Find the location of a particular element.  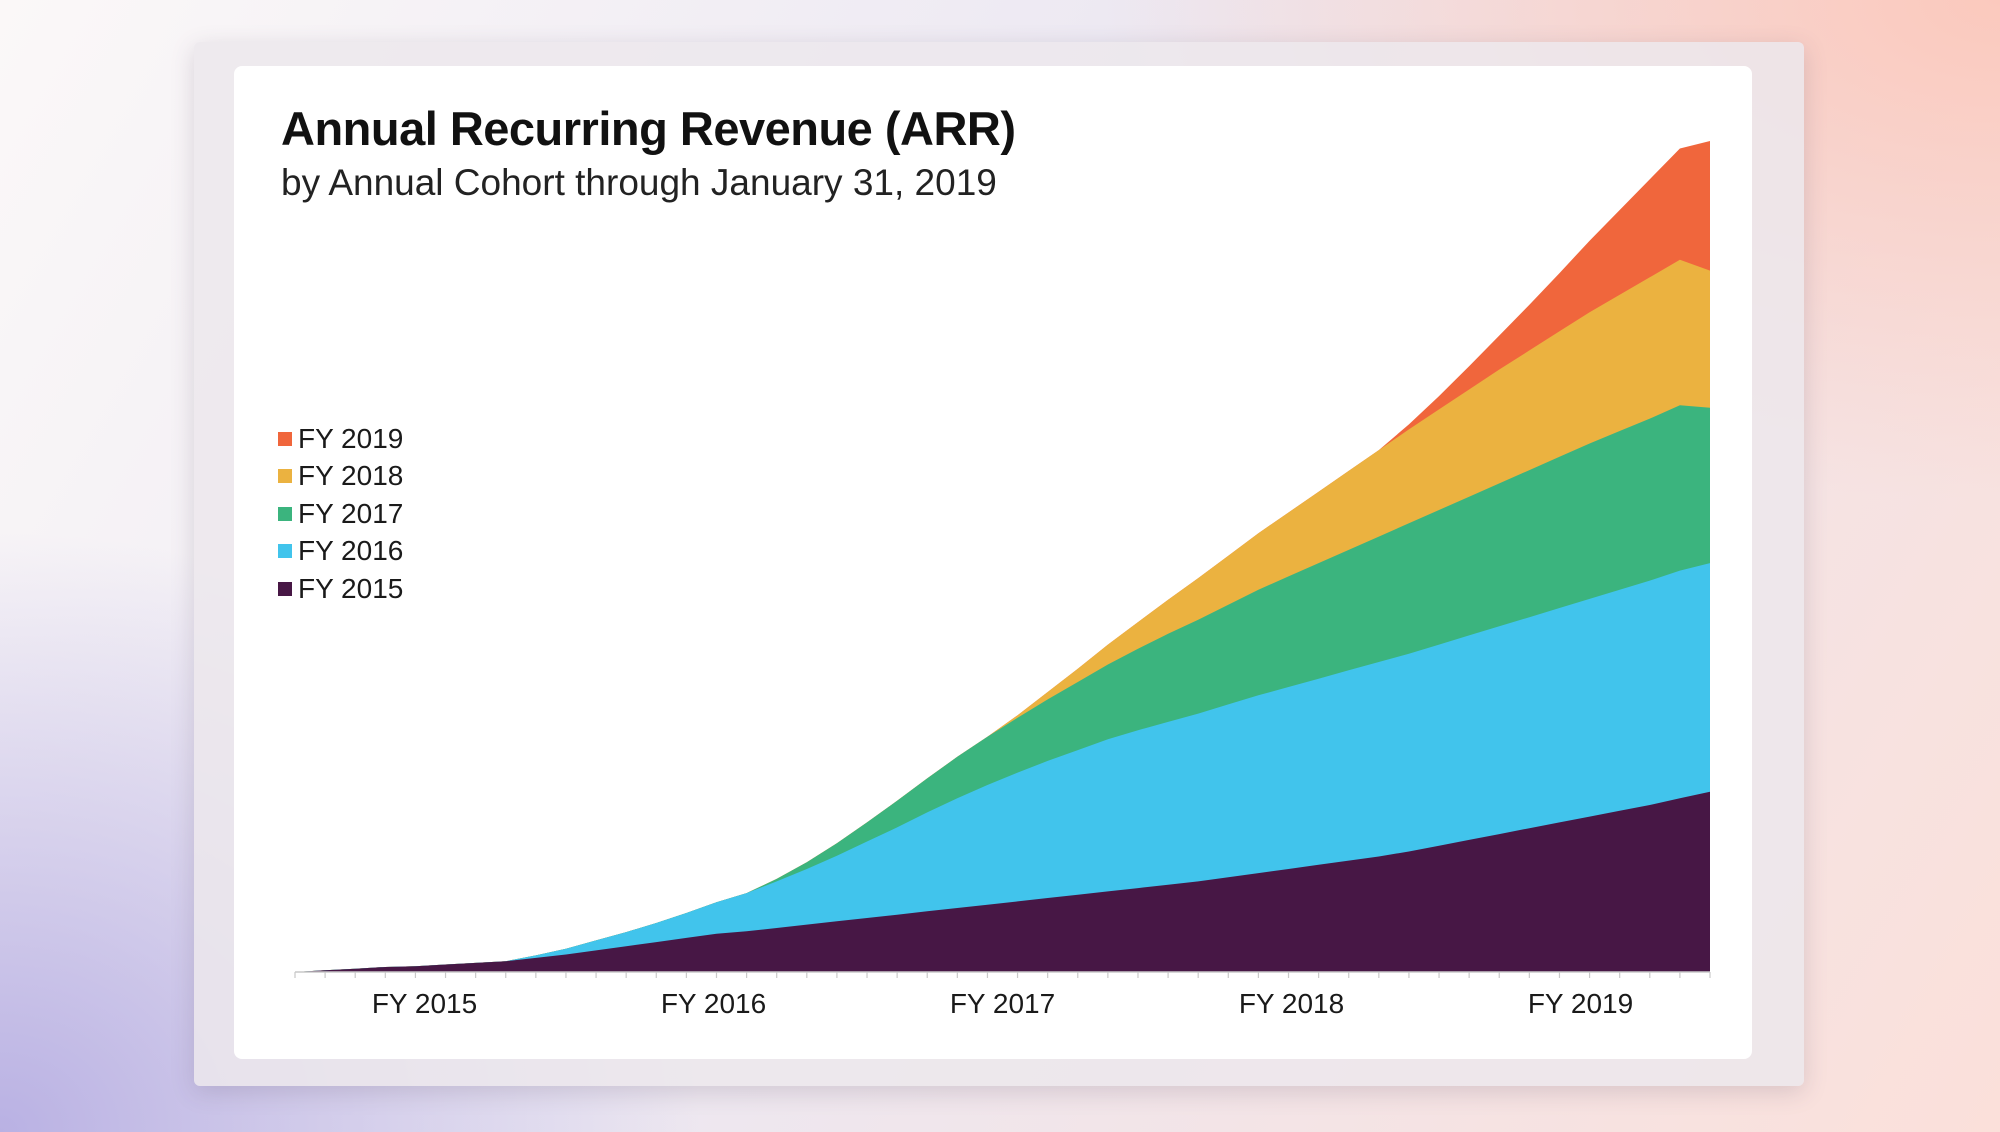

legend-swatch-fy2018 is located at coordinates (285, 476).